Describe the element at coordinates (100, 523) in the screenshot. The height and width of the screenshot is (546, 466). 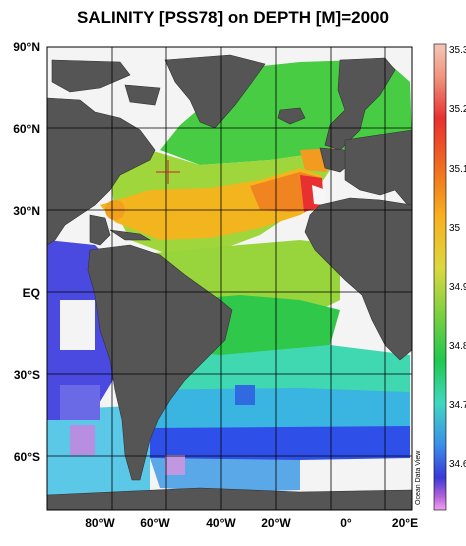
I see `lon-label: 80°W` at that location.